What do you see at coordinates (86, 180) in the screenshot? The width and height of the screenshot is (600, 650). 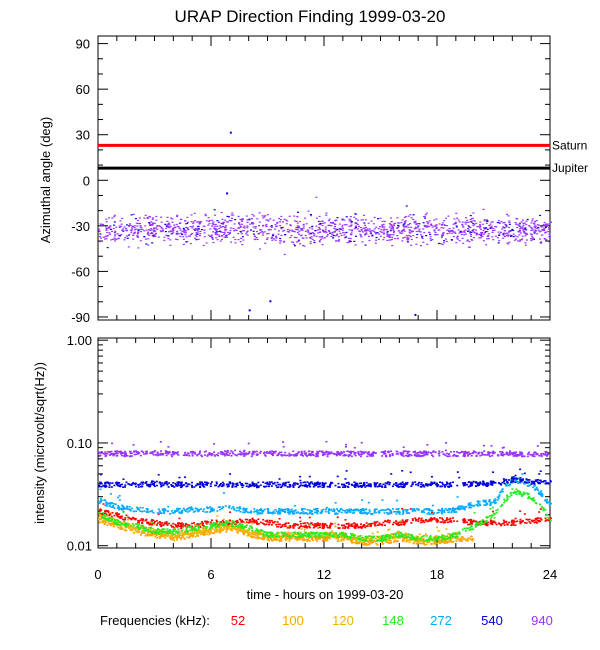 I see `top-y-tick-label: 0` at bounding box center [86, 180].